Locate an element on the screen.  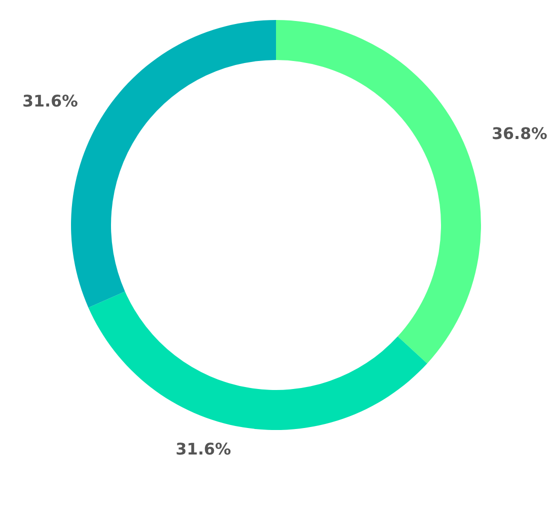
data-label: 36.8% is located at coordinates (520, 134).